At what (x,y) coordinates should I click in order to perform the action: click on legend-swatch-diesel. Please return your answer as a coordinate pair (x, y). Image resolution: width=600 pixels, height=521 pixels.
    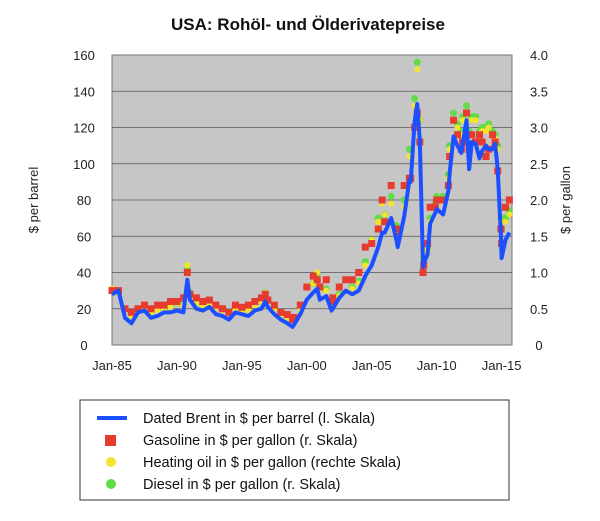
    Looking at the image, I should click on (111, 484).